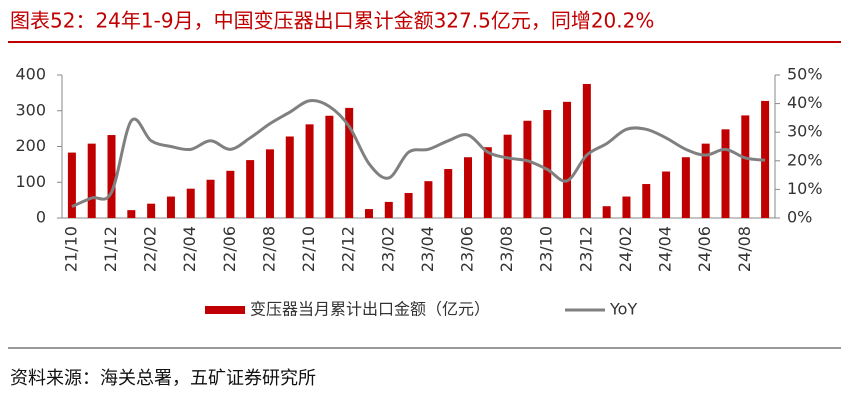 This screenshot has width=849, height=407. I want to click on x-tick-label: 23/12, so click(585, 249).